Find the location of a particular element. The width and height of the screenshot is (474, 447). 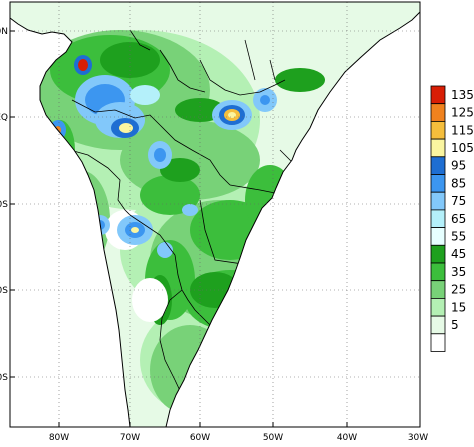

lat-label-30s: 30S is located at coordinates (4, 378).